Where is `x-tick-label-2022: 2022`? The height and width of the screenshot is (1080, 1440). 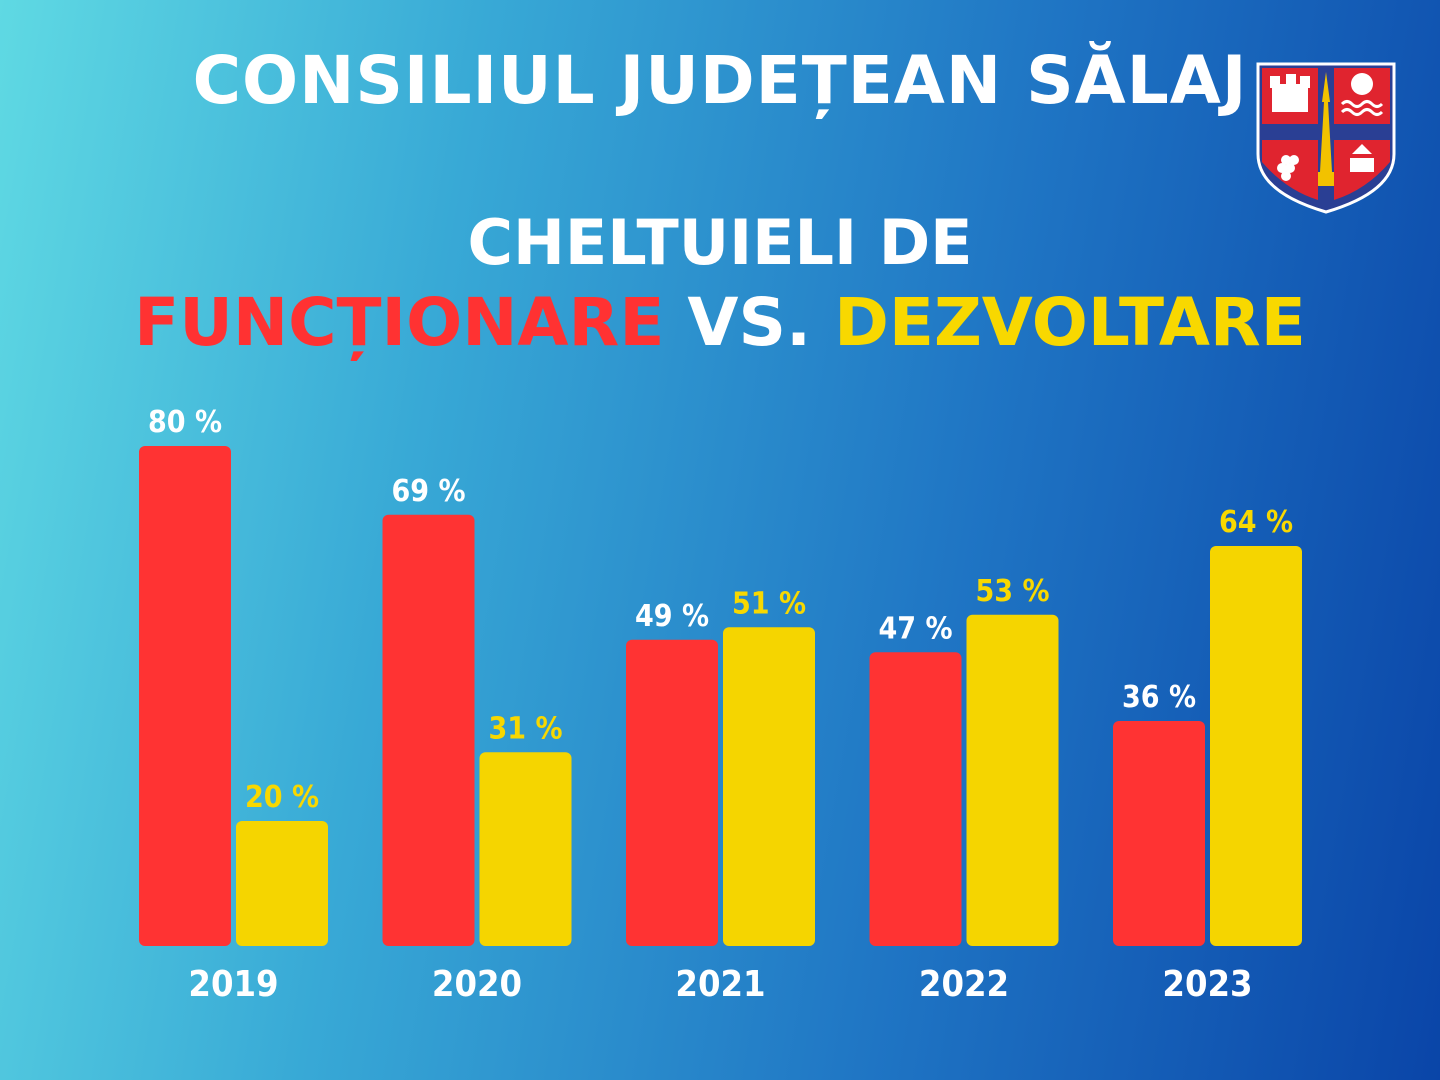
x-tick-label-2022: 2022 is located at coordinates (964, 984).